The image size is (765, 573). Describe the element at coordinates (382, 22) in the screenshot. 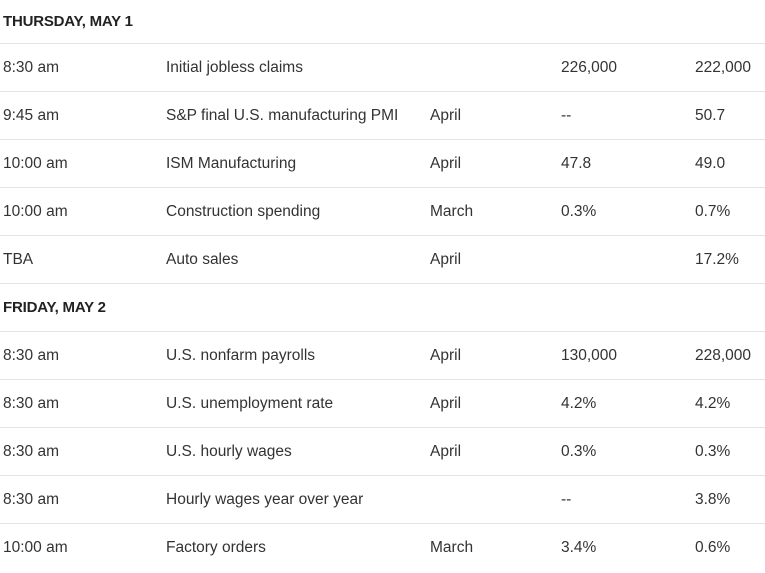

I see `day-header-thursday: THURSDAY, MAY 1` at that location.